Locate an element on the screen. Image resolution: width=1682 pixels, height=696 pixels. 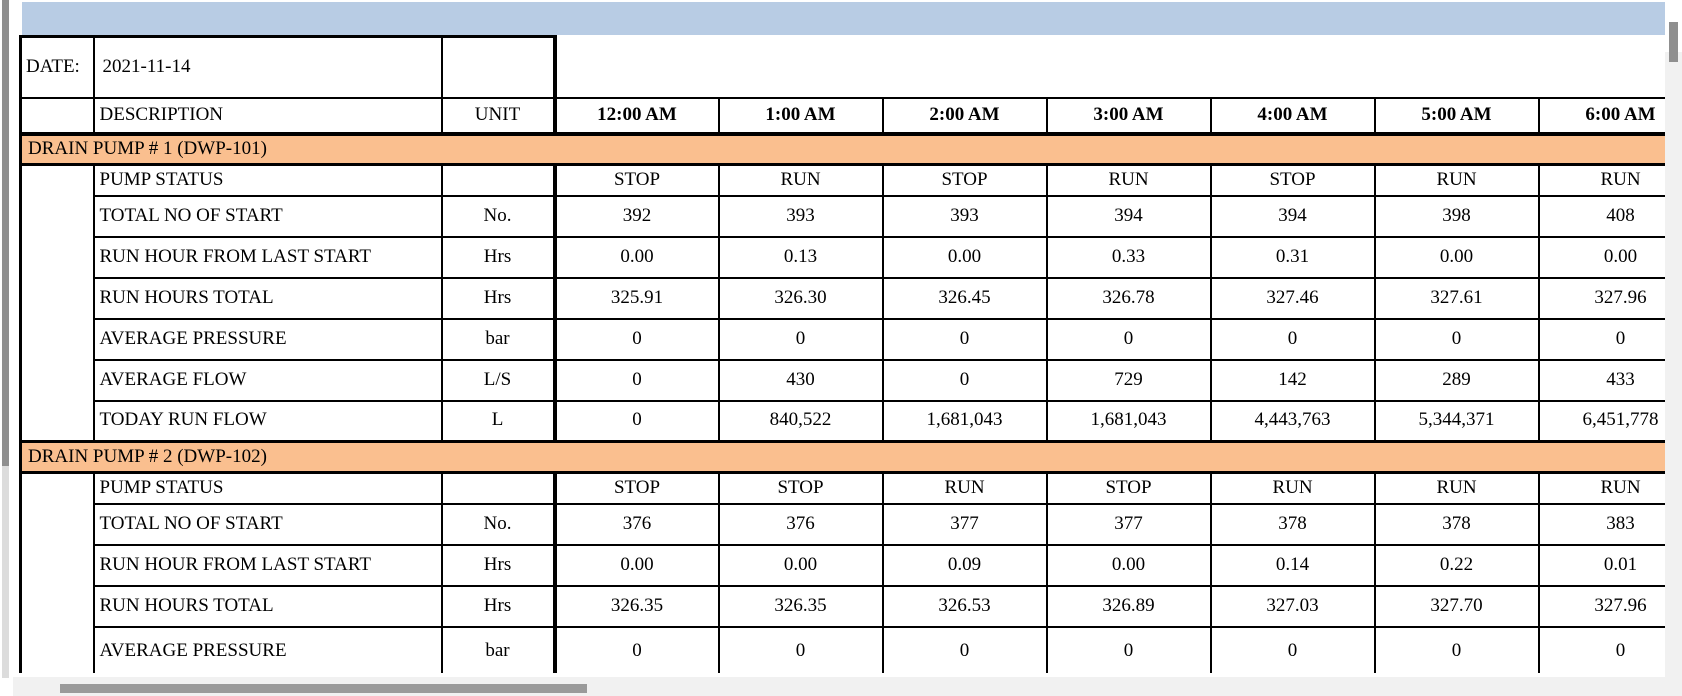
row-unit: bar is located at coordinates (498, 339).